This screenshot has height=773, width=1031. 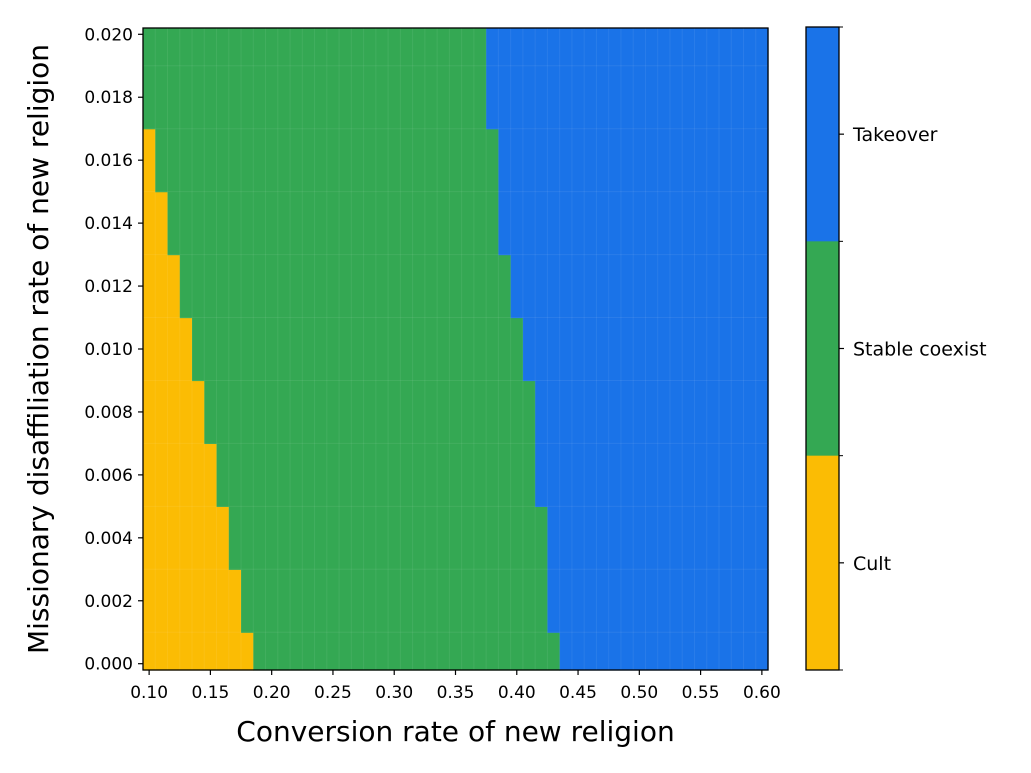 What do you see at coordinates (108, 413) in the screenshot?
I see `y-tick-label-4: 0.008` at bounding box center [108, 413].